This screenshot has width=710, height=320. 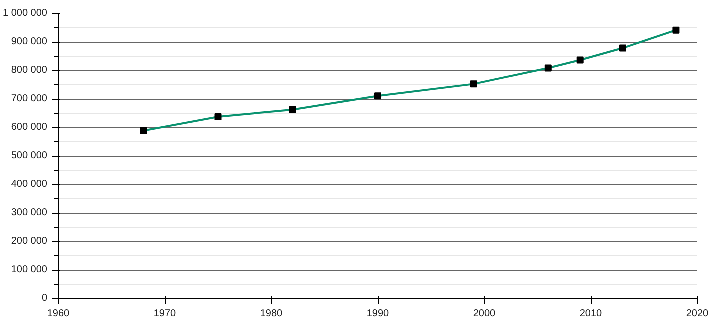 What do you see at coordinates (29, 184) in the screenshot?
I see `y-tick-label: 400 000` at bounding box center [29, 184].